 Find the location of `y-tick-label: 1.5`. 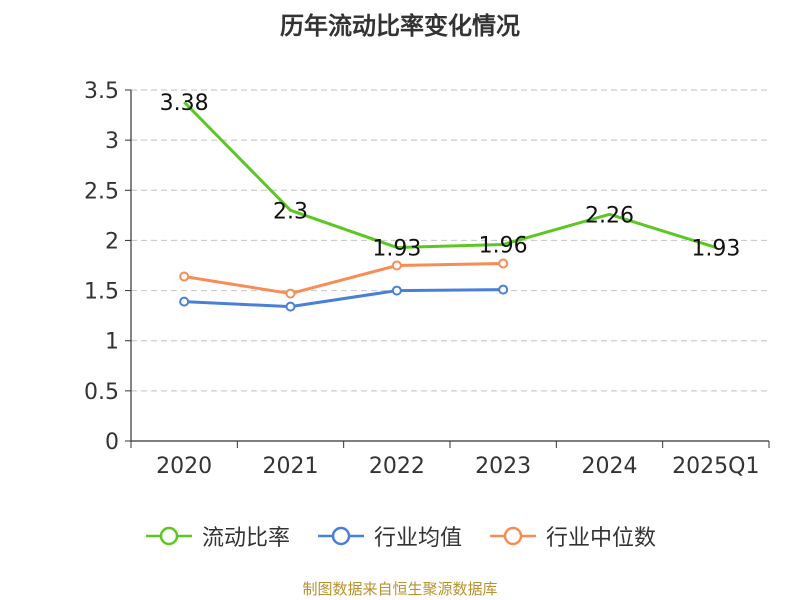

y-tick-label: 1.5 is located at coordinates (101, 292).